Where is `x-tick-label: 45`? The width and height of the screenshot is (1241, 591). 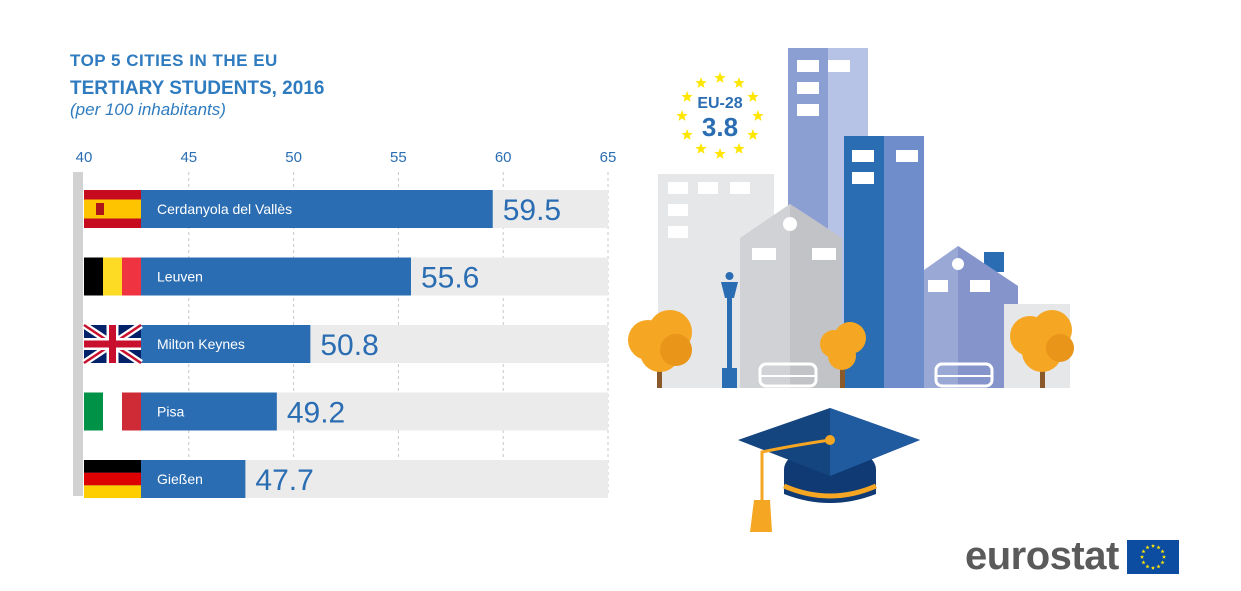 x-tick-label: 45 is located at coordinates (188, 157).